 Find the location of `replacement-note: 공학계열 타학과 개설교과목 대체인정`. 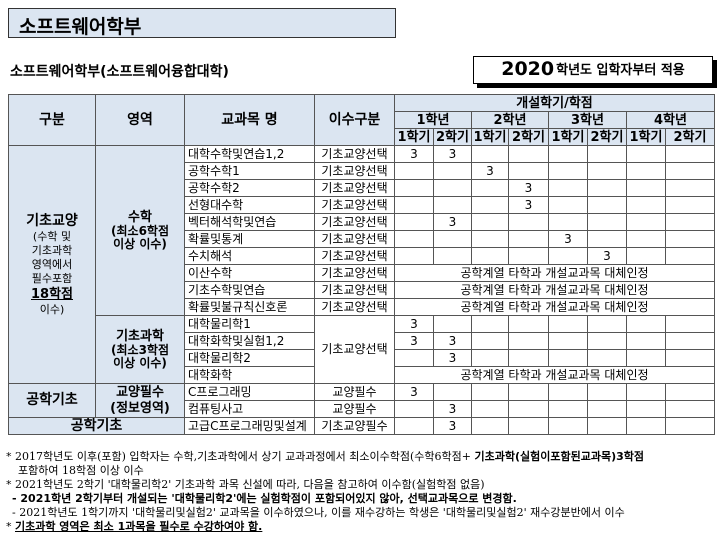

replacement-note: 공학계열 타학과 개설교과목 대체인정 is located at coordinates (554, 273).